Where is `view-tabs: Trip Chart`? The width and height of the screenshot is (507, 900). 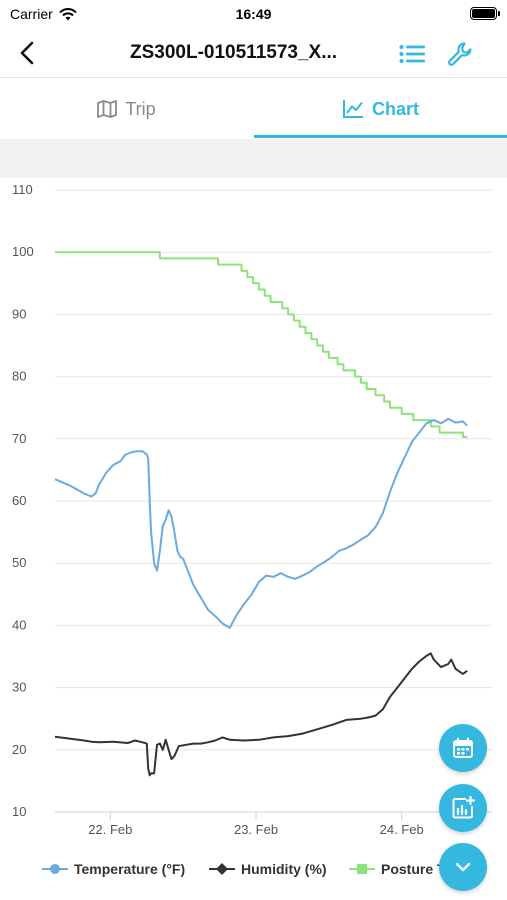
view-tabs: Trip Chart is located at coordinates (253, 109).